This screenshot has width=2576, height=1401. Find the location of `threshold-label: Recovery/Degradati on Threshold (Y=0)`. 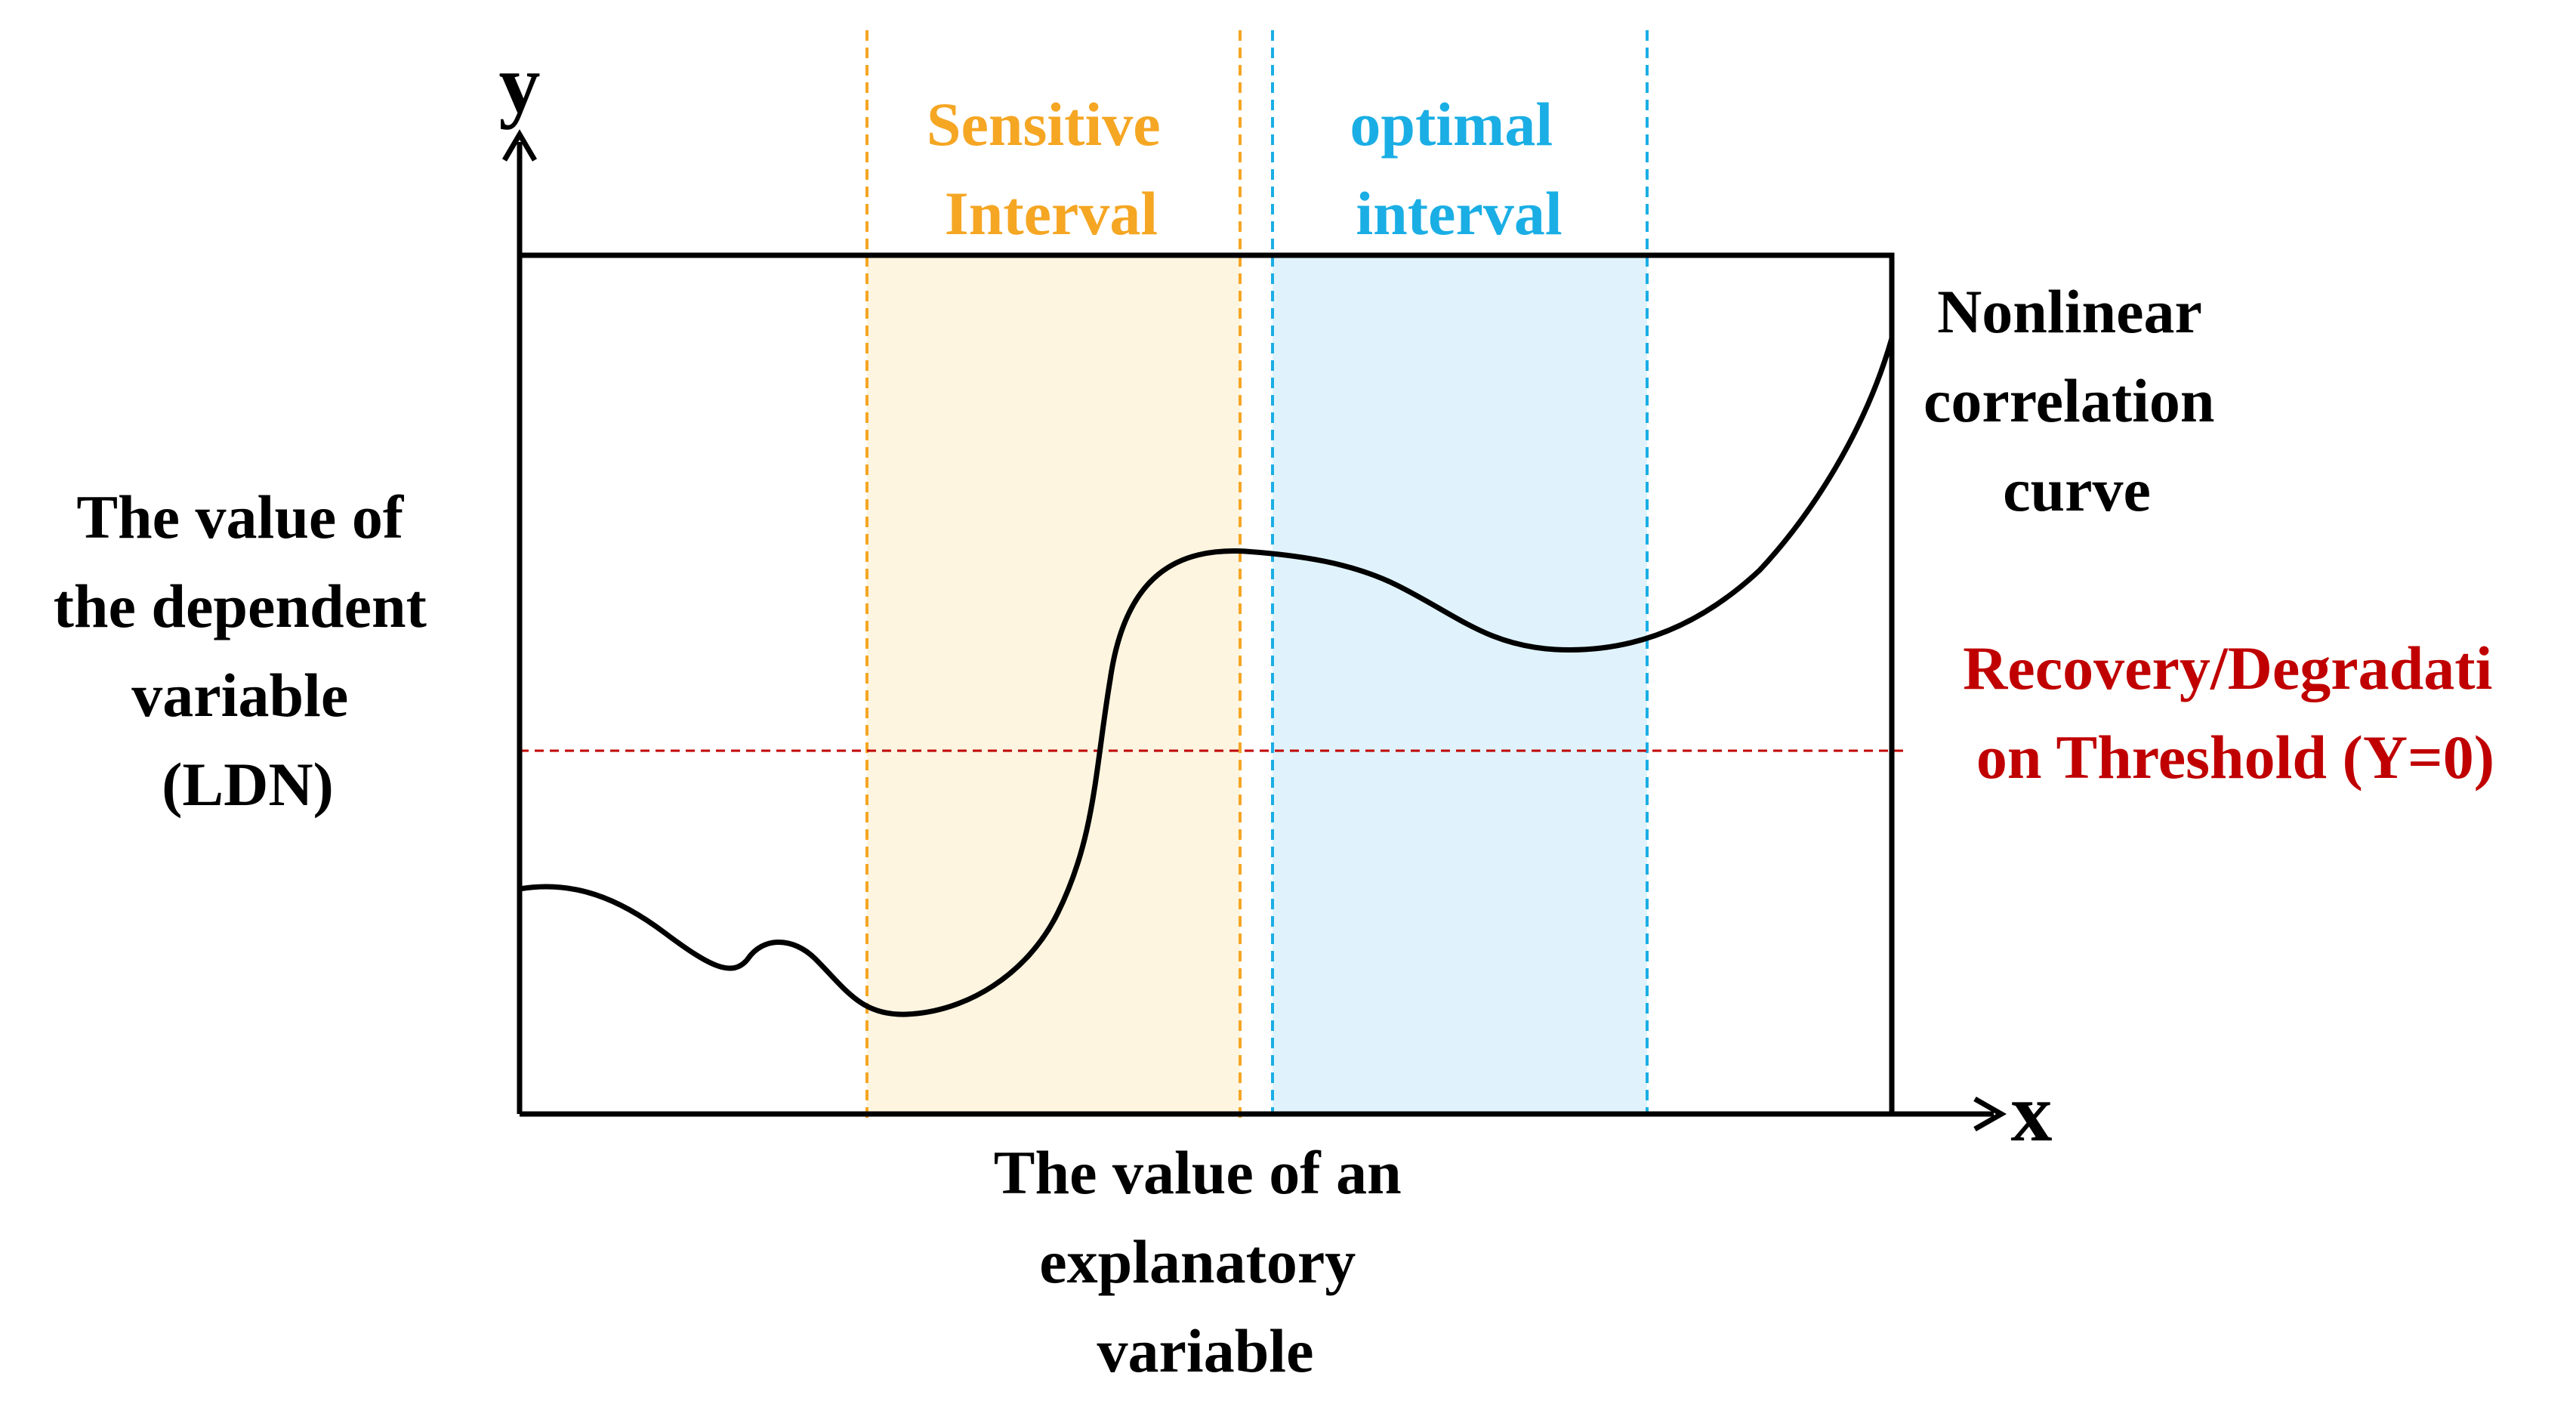

threshold-label: Recovery/Degradati on Threshold (Y=0) is located at coordinates (2235, 713).